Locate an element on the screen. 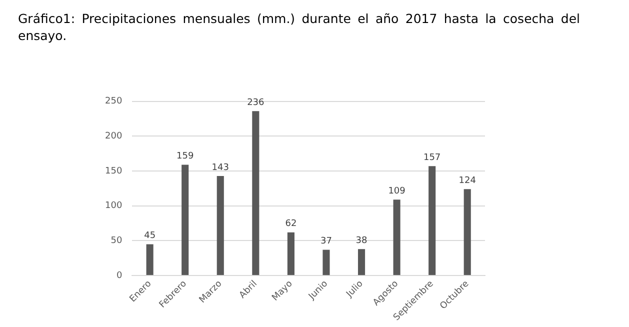  y-tick-label: 200 is located at coordinates (113, 137).